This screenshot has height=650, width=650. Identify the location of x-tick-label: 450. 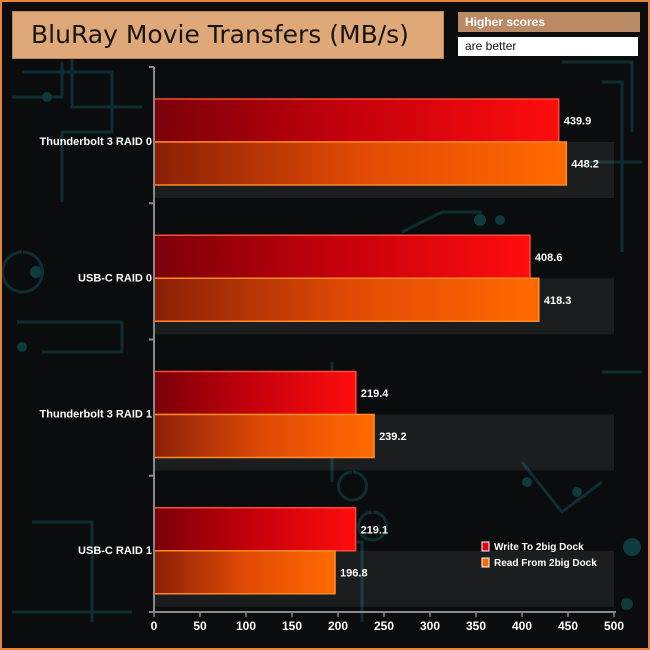
(568, 626).